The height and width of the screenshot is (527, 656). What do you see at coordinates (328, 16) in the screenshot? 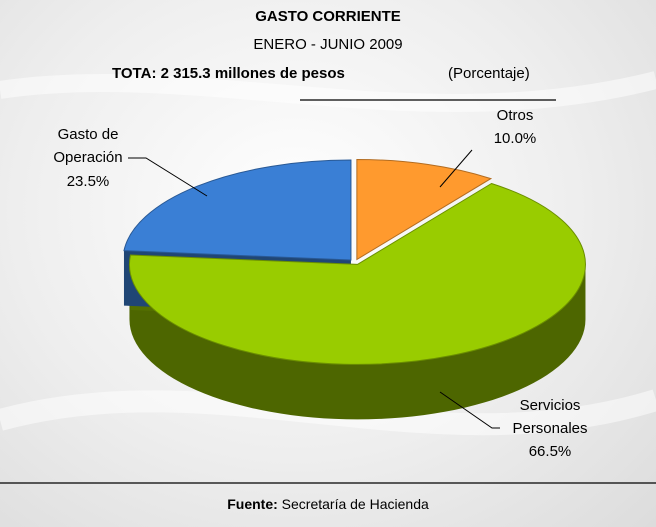
I see `chart-title: GASTO CORRIENTE` at bounding box center [328, 16].